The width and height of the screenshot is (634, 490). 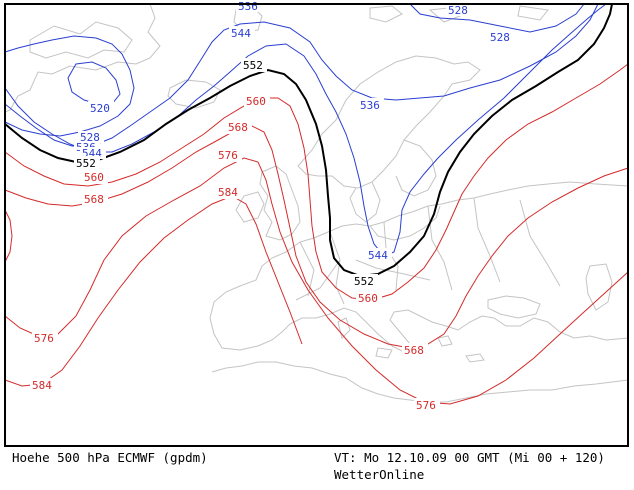 What do you see at coordinates (270, 296) in the screenshot?
I see `france-iberia-coast` at bounding box center [270, 296].